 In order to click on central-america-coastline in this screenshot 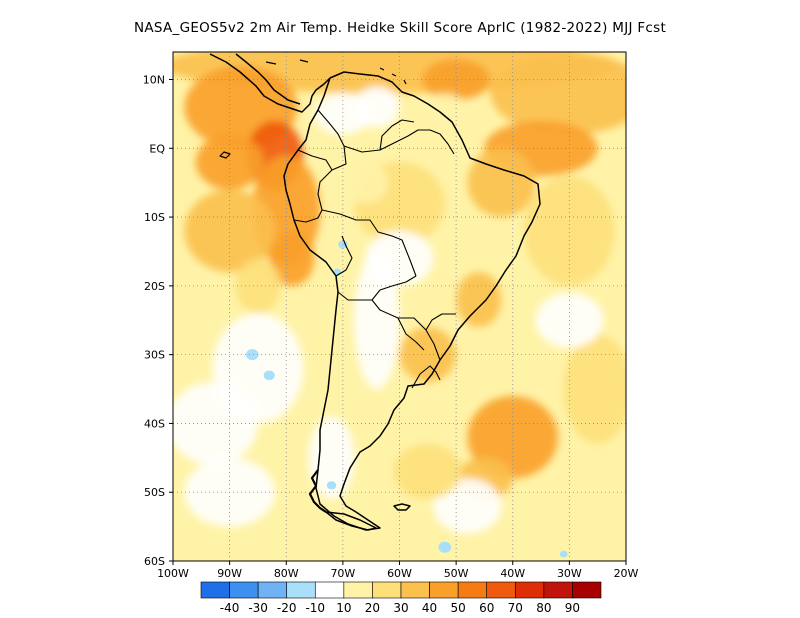, I will do `click(270, 83)`.